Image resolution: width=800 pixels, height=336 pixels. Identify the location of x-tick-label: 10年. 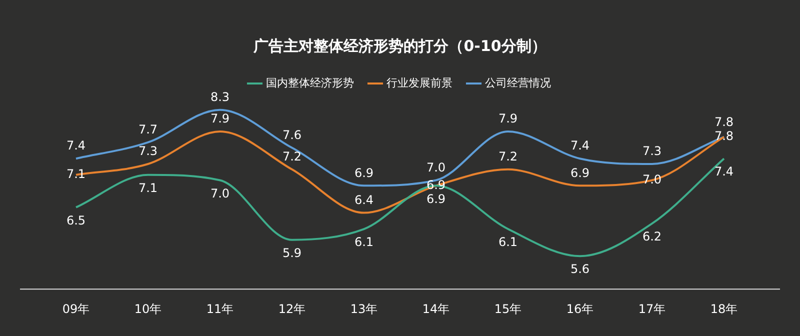
(148, 309).